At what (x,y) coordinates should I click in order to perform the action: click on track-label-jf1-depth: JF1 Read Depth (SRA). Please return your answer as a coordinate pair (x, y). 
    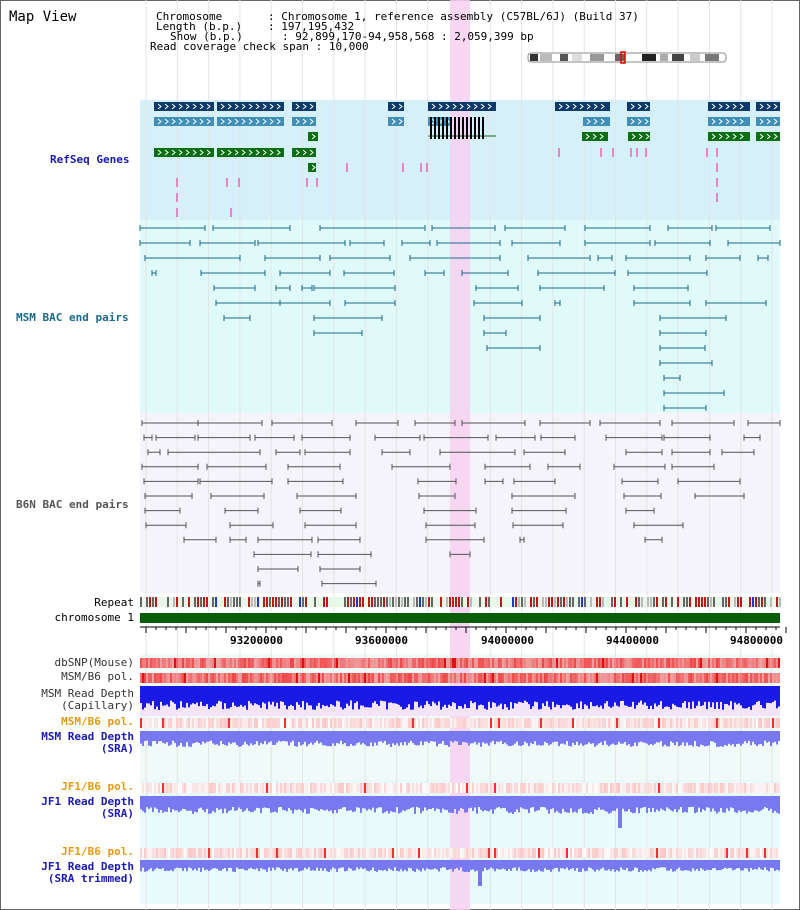
    Looking at the image, I should click on (87, 808).